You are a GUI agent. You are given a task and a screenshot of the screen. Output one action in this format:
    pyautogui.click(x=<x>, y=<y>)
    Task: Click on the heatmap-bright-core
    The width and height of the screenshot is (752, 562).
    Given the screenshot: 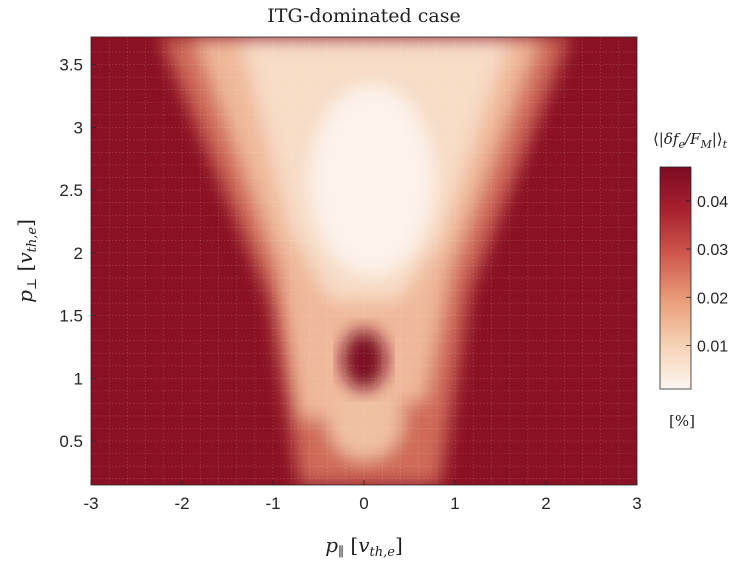 What is the action you would take?
    pyautogui.click(x=372, y=180)
    